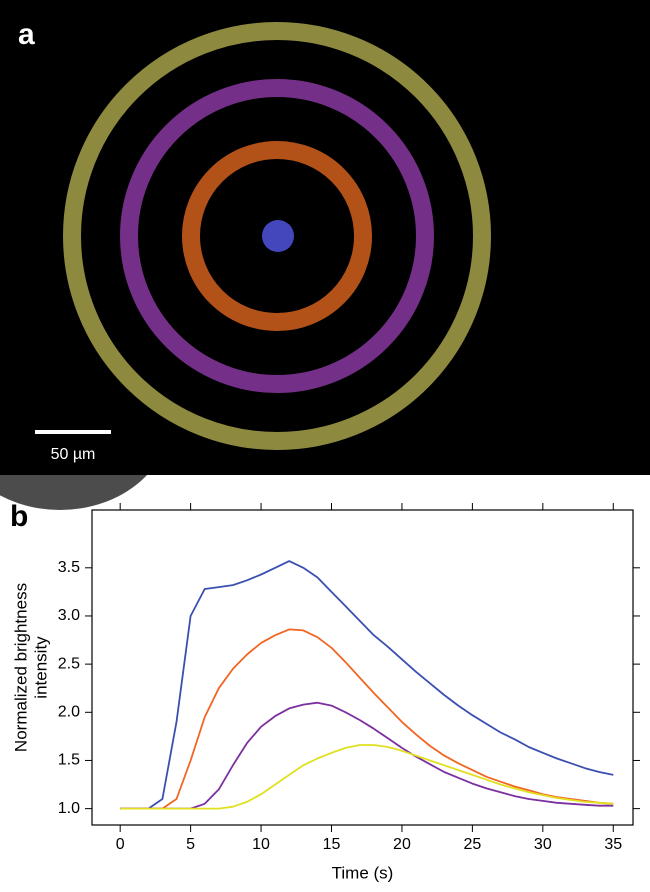  I want to click on x-tick-label: 35, so click(613, 844).